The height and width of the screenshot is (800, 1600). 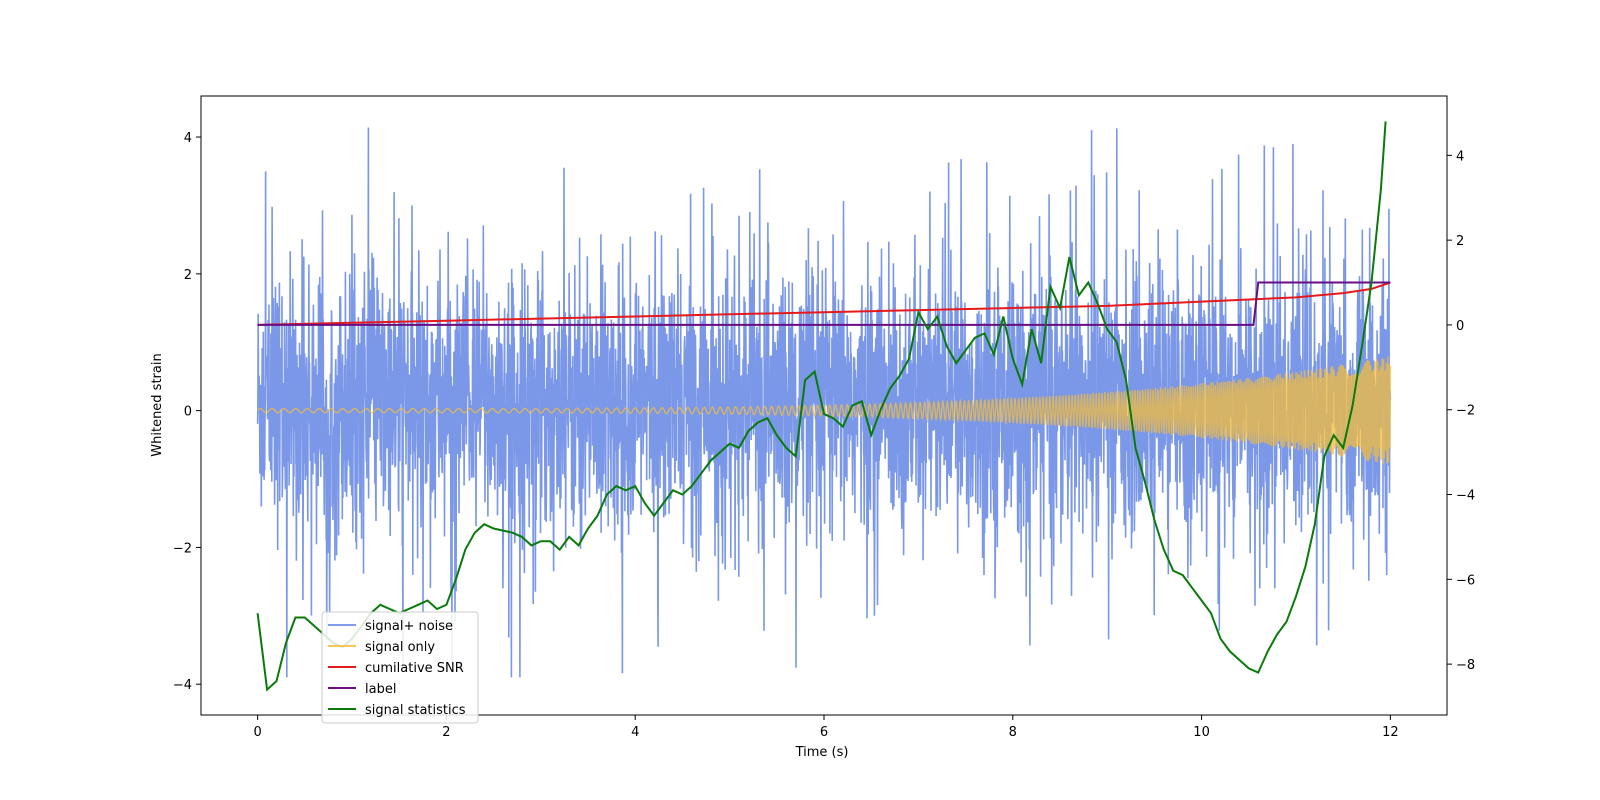 I want to click on x-axis-label: Time (s), so click(x=822, y=752).